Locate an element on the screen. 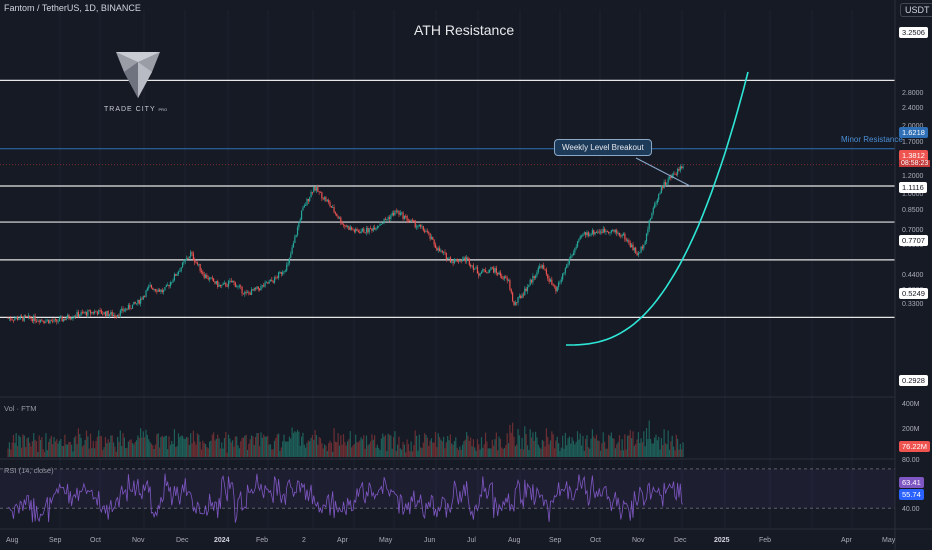 The image size is (932, 550). time-axis-label-6: Feb is located at coordinates (262, 540).